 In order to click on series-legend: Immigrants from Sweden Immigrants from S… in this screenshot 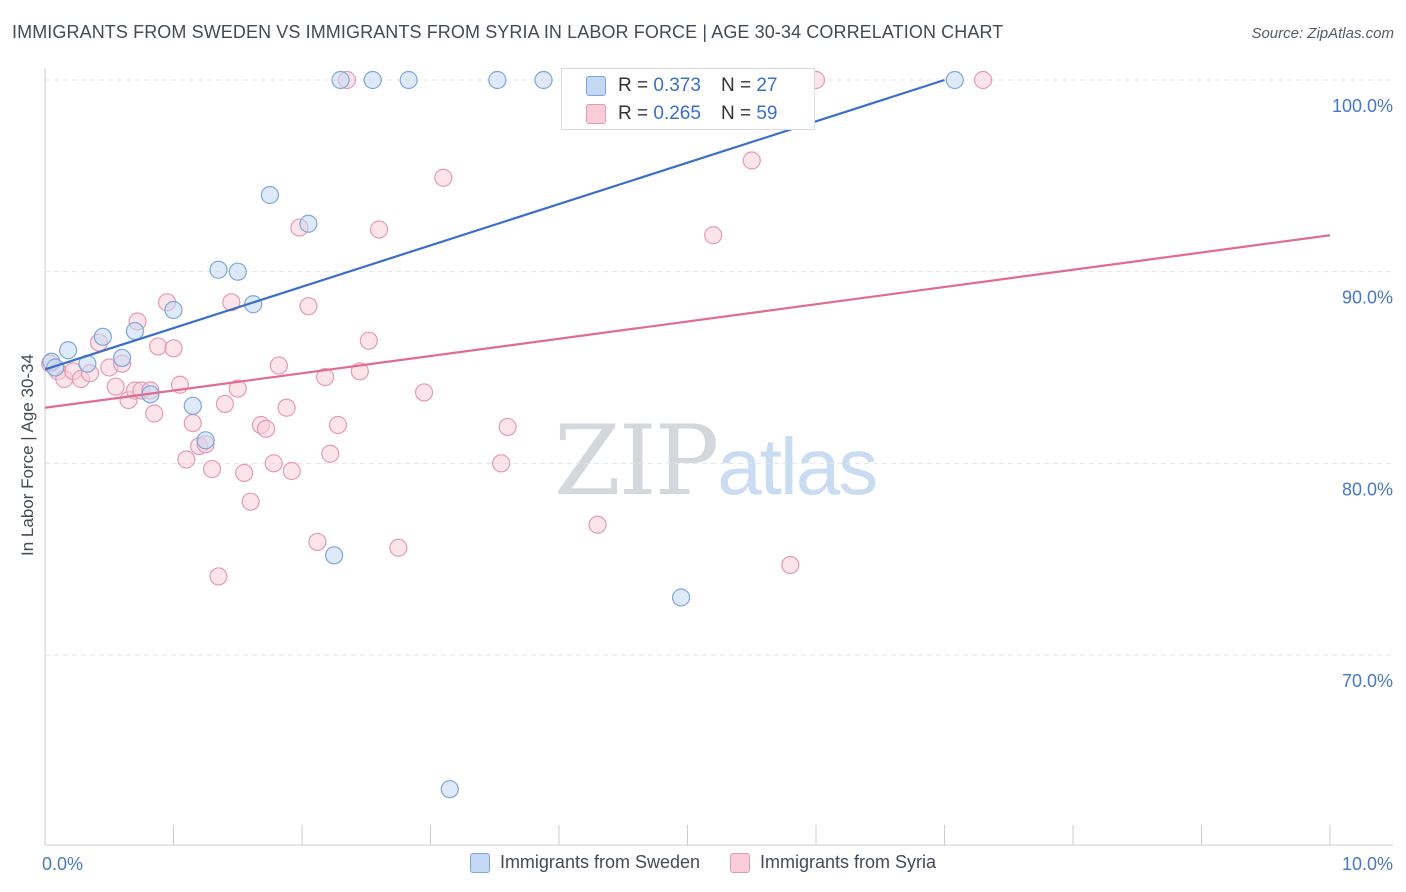, I will do `click(703, 862)`.